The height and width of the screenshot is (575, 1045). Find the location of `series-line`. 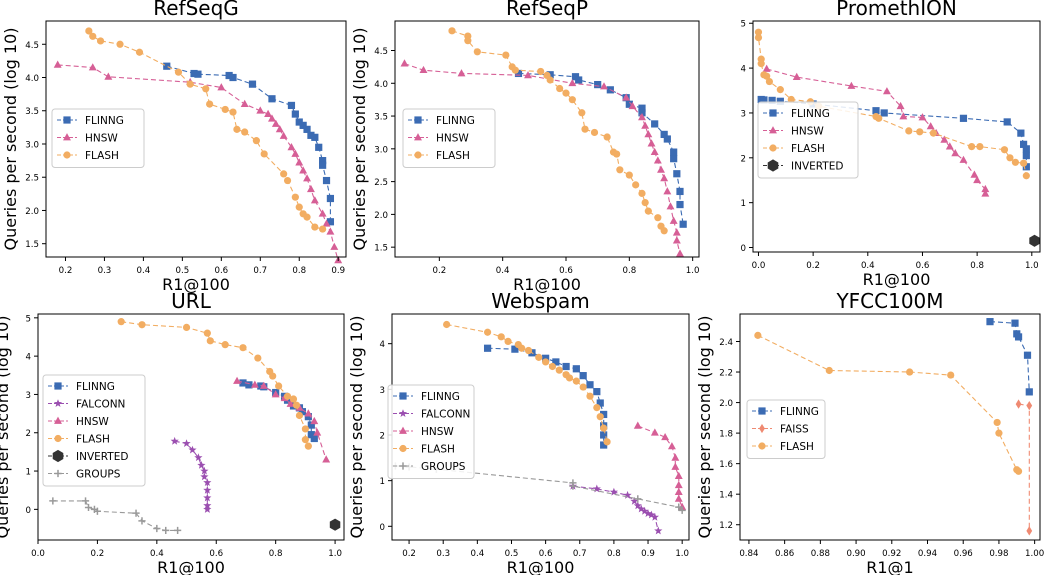

series-line is located at coordinates (1009, 356).